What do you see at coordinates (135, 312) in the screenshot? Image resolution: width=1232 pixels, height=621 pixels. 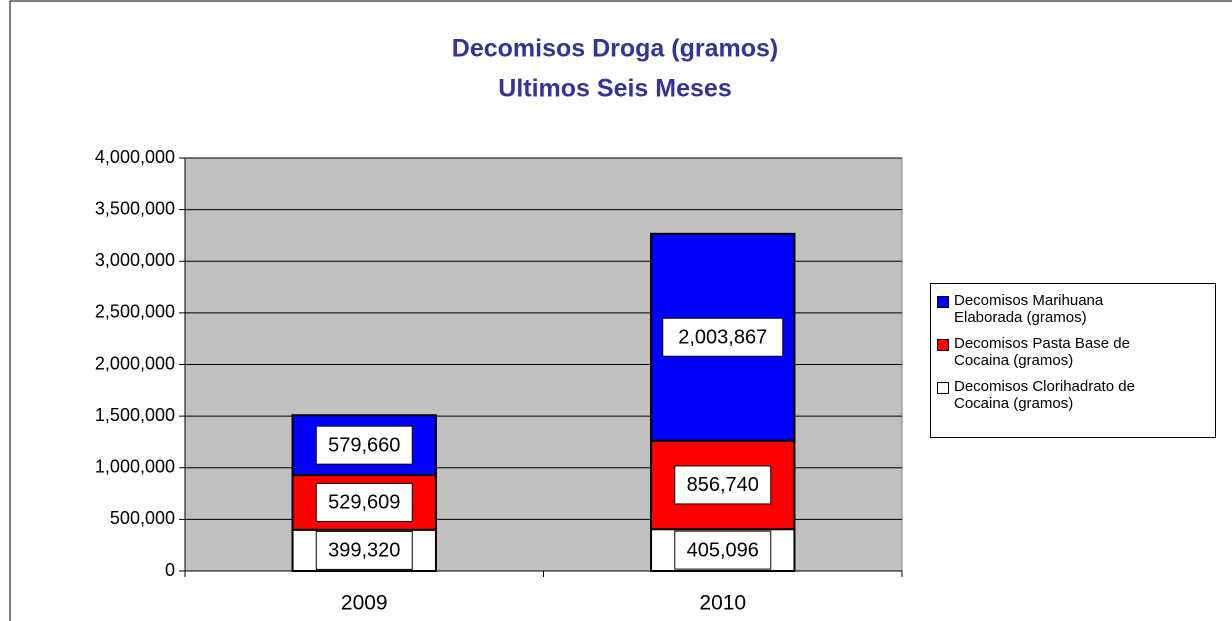 I see `y-tick-label: 2,500,000` at bounding box center [135, 312].